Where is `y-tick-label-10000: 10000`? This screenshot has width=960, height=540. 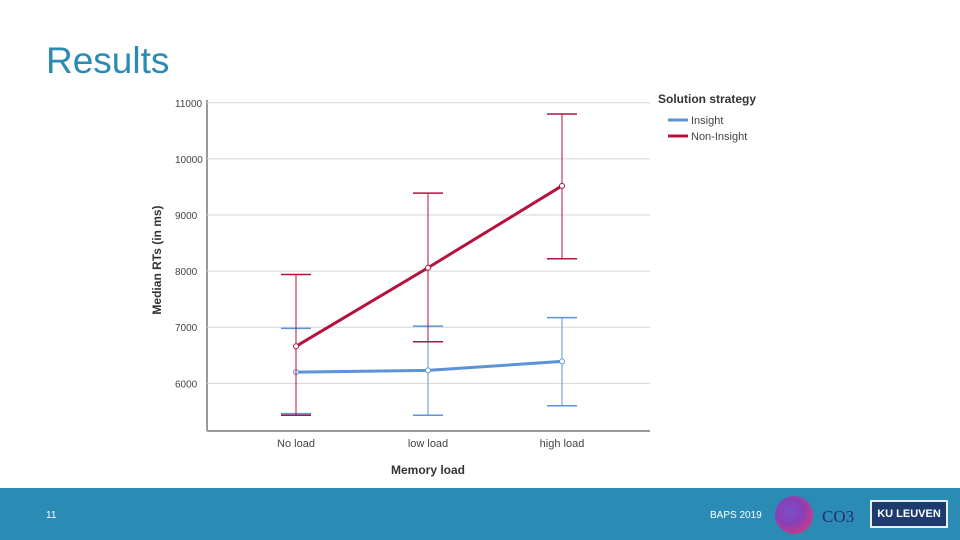 y-tick-label-10000: 10000 is located at coordinates (189, 160).